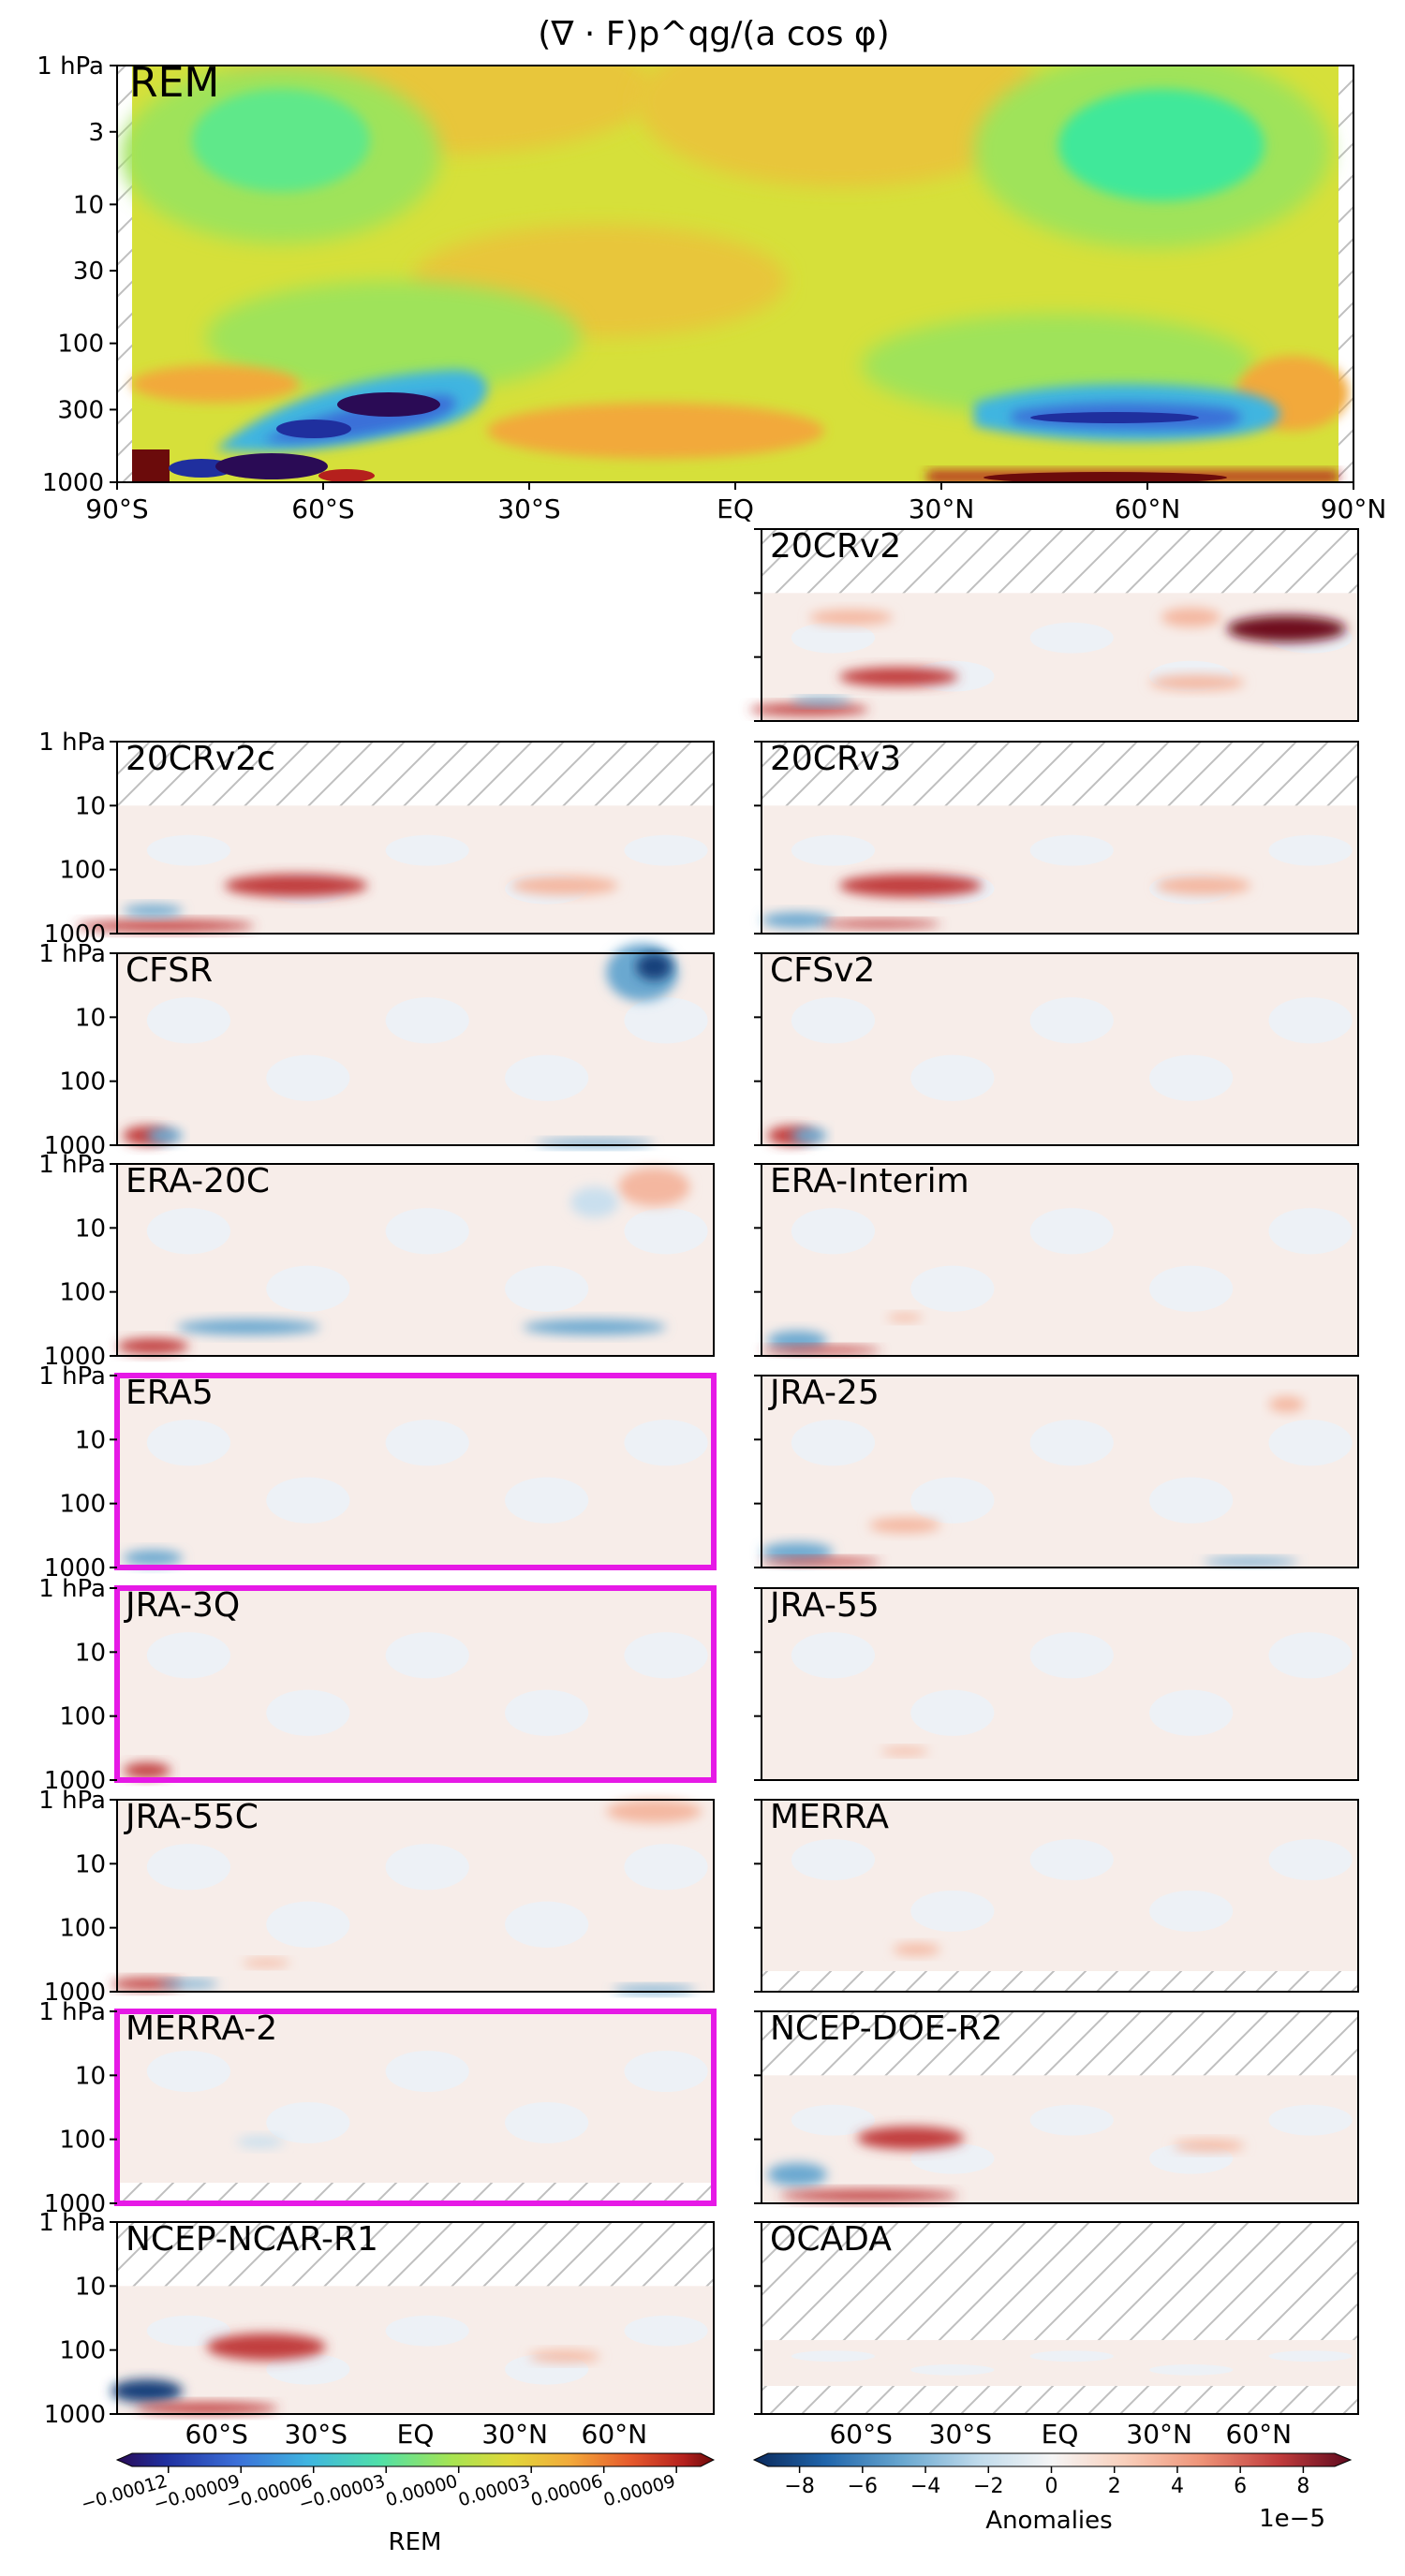 The image size is (1405, 2576). Describe the element at coordinates (191, 1817) in the screenshot. I see `panel-label: JRA-55C` at that location.